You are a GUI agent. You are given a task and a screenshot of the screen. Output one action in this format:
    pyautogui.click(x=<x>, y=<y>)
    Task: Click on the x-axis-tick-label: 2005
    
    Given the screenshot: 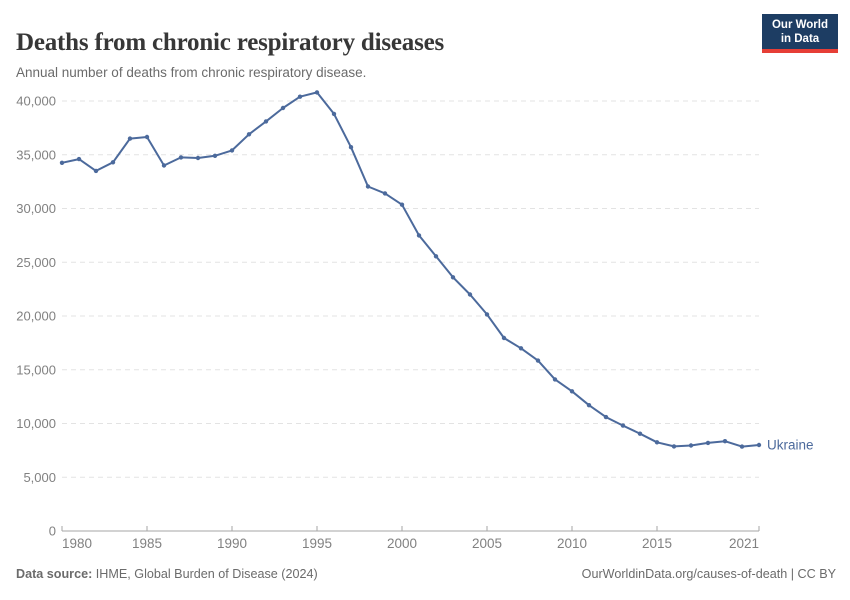 What is the action you would take?
    pyautogui.click(x=487, y=543)
    